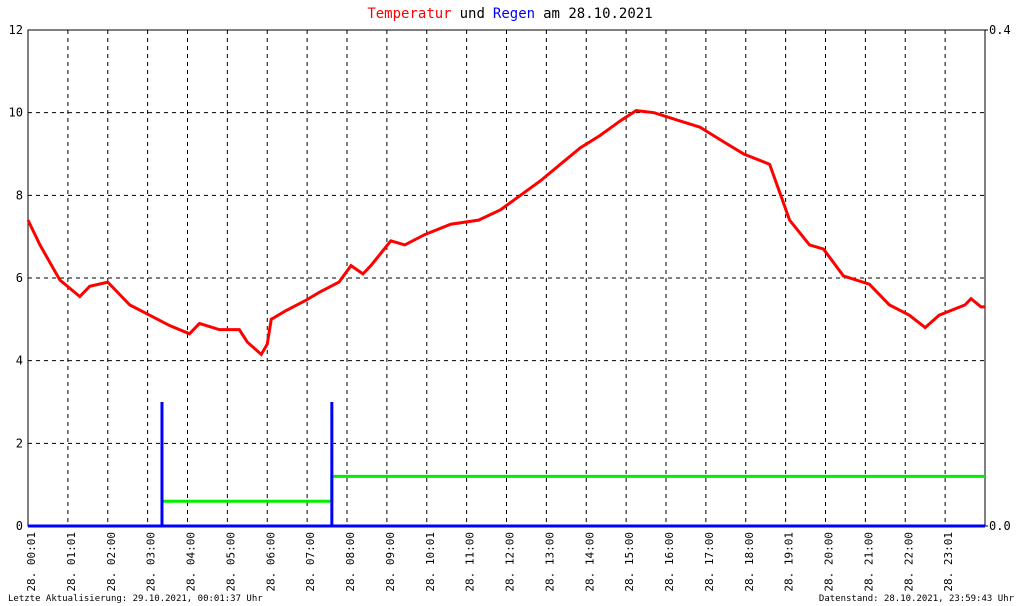 The image size is (1020, 606). Describe the element at coordinates (598, 14) in the screenshot. I see `title-part: am 28.10.2021` at that location.